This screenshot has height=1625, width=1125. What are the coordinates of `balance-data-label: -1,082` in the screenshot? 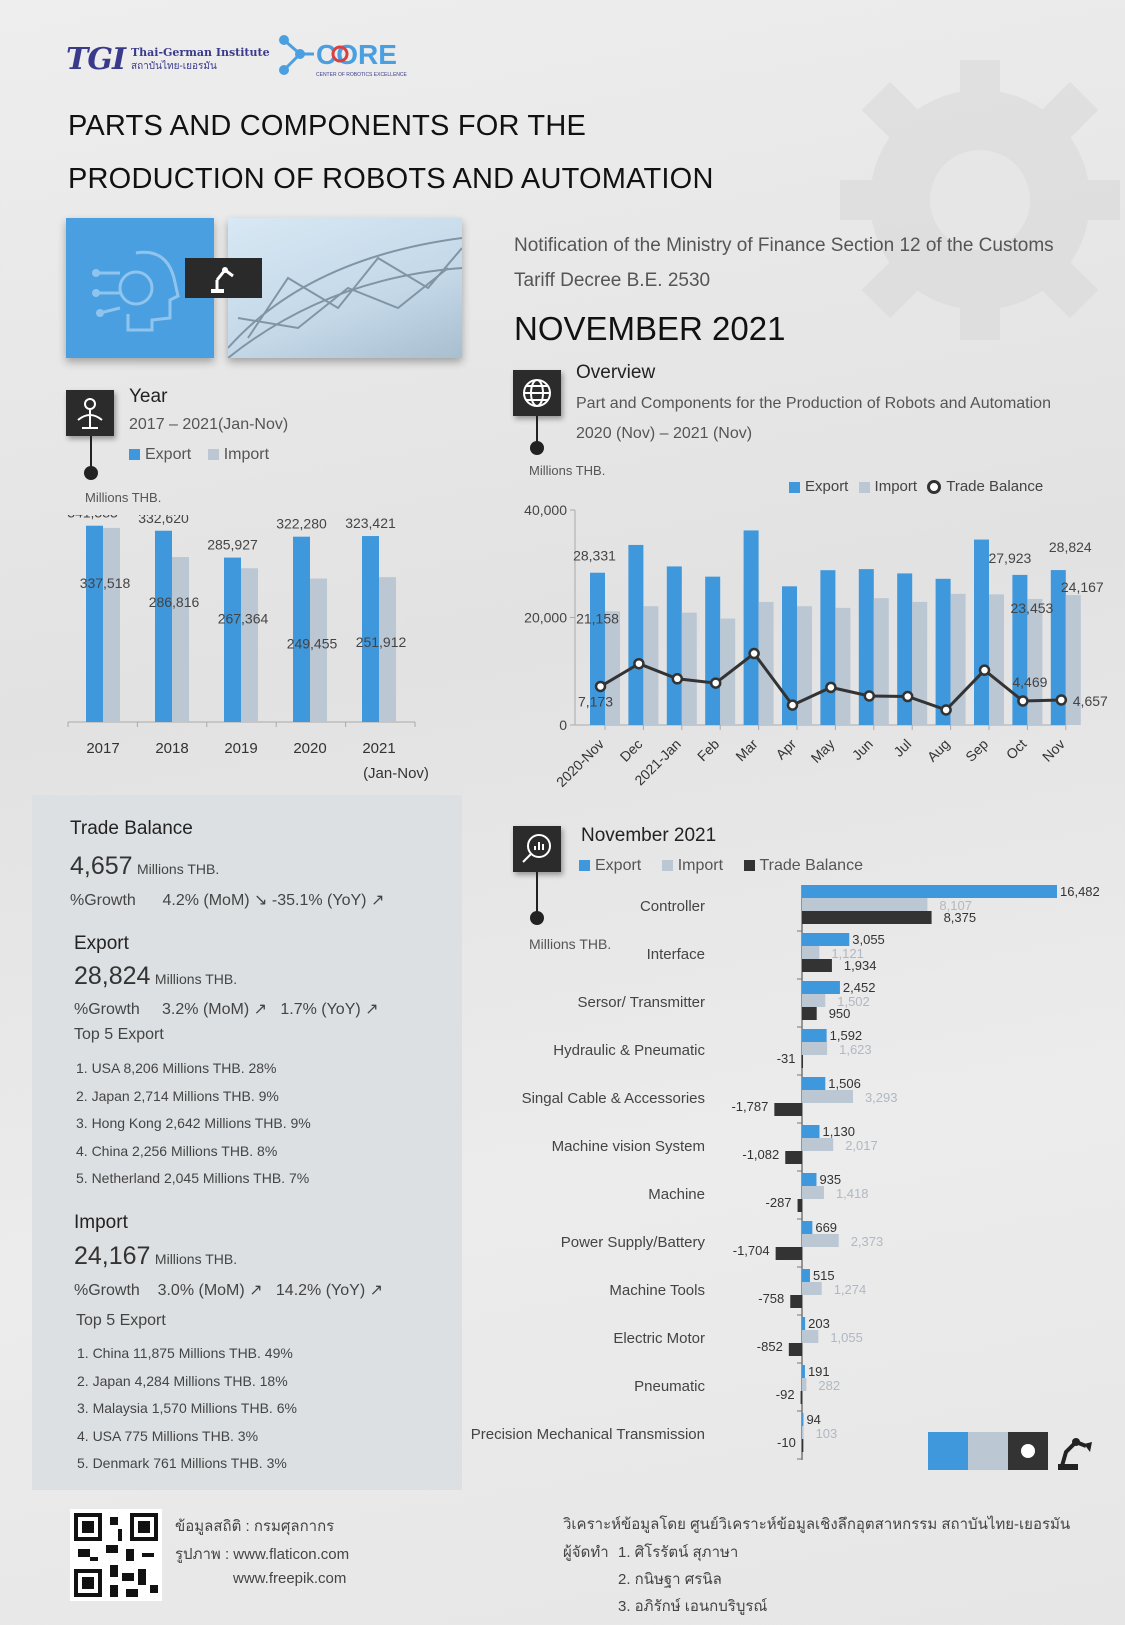 It's located at (760, 1154).